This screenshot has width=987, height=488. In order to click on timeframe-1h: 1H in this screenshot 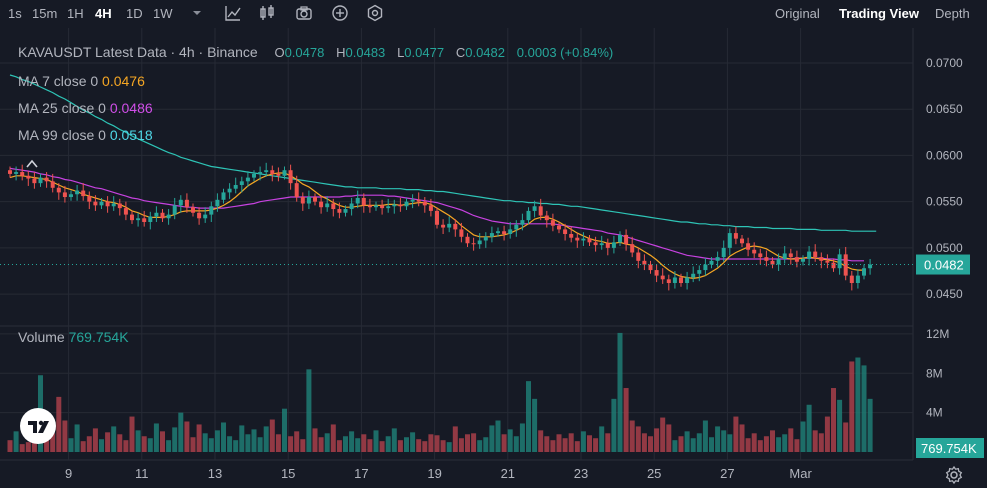, I will do `click(75, 13)`.